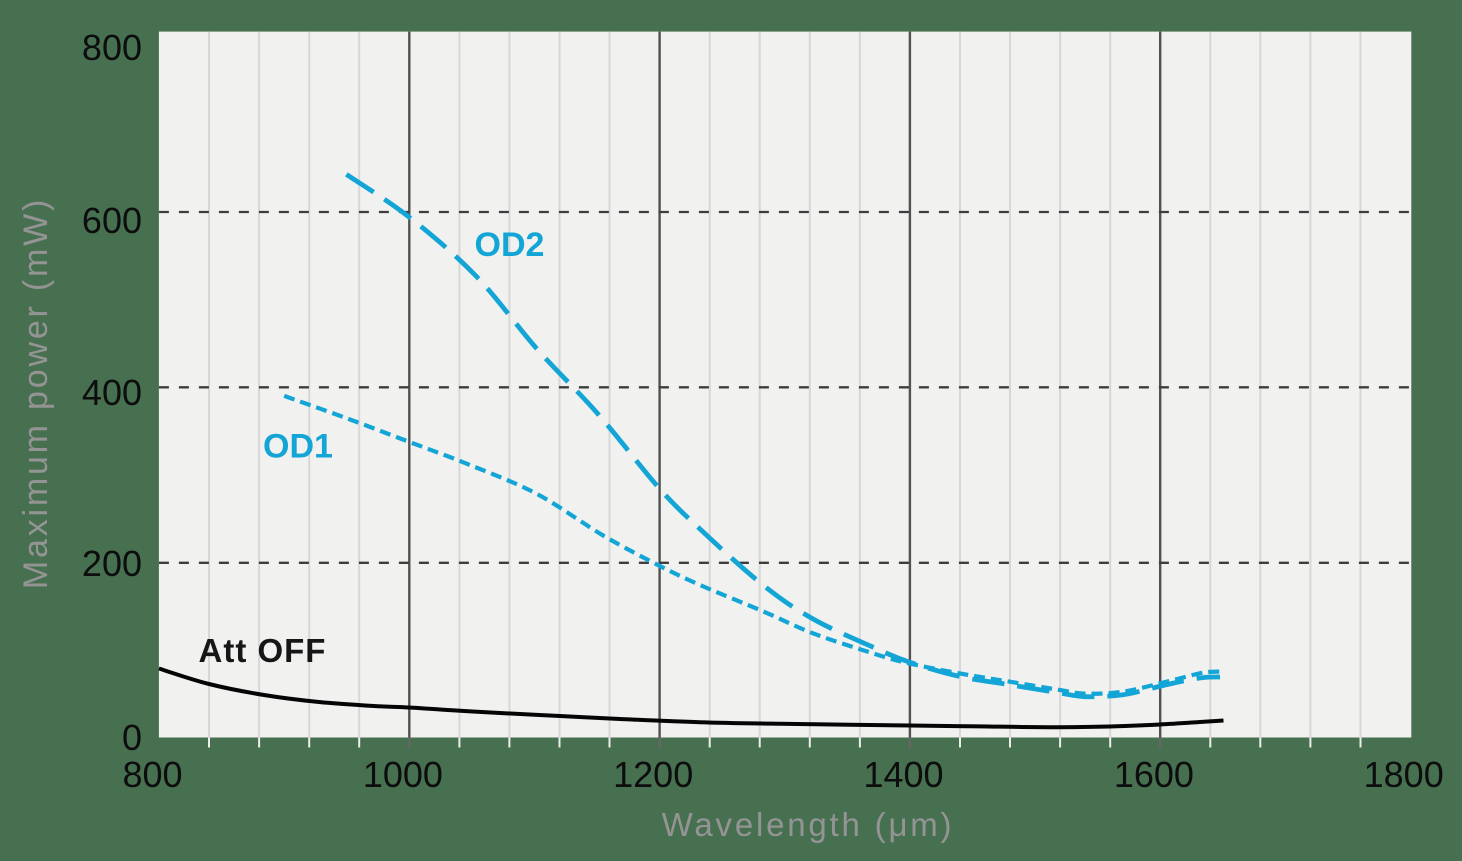 The image size is (1462, 861). Describe the element at coordinates (510, 245) in the screenshot. I see `svg-text: OD2` at that location.